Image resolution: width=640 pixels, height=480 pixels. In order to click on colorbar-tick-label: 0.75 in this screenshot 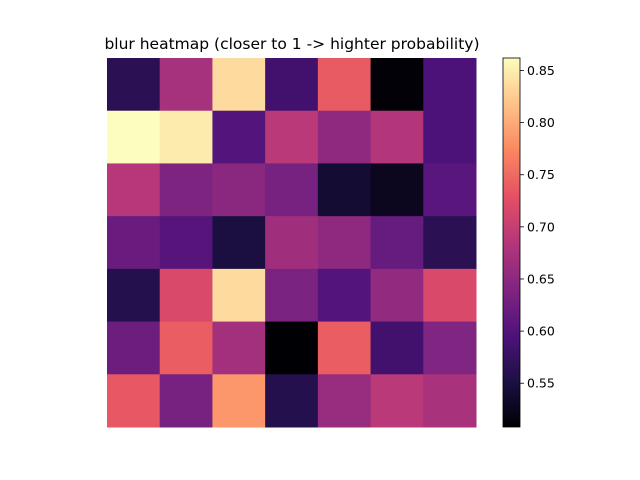, I will do `click(541, 174)`.